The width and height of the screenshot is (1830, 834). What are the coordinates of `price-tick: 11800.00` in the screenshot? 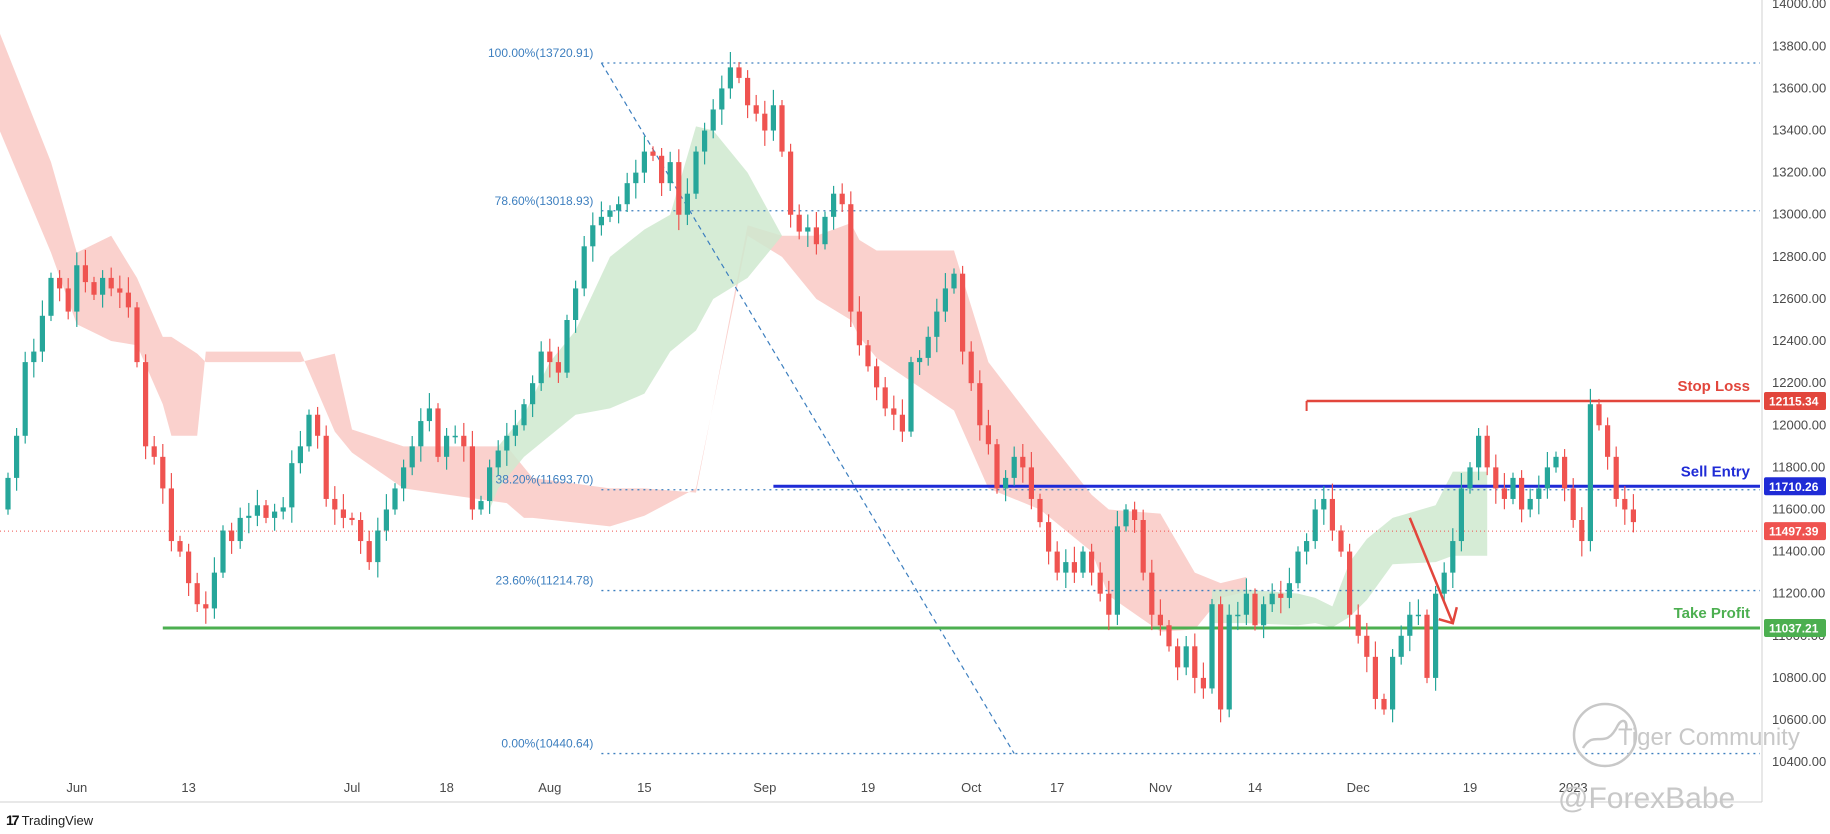 It's located at (1798, 466).